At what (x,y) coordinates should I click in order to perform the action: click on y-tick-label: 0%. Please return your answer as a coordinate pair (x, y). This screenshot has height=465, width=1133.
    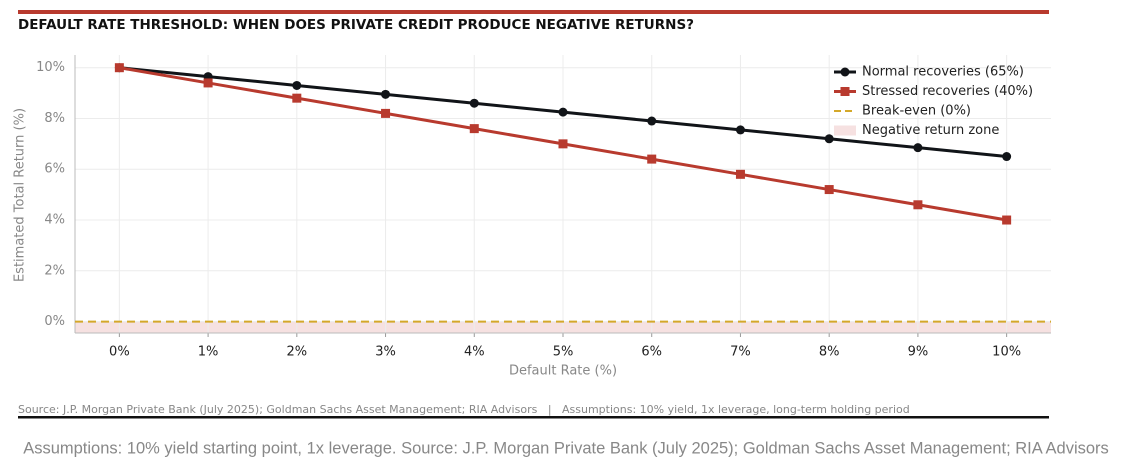
    Looking at the image, I should click on (54, 321).